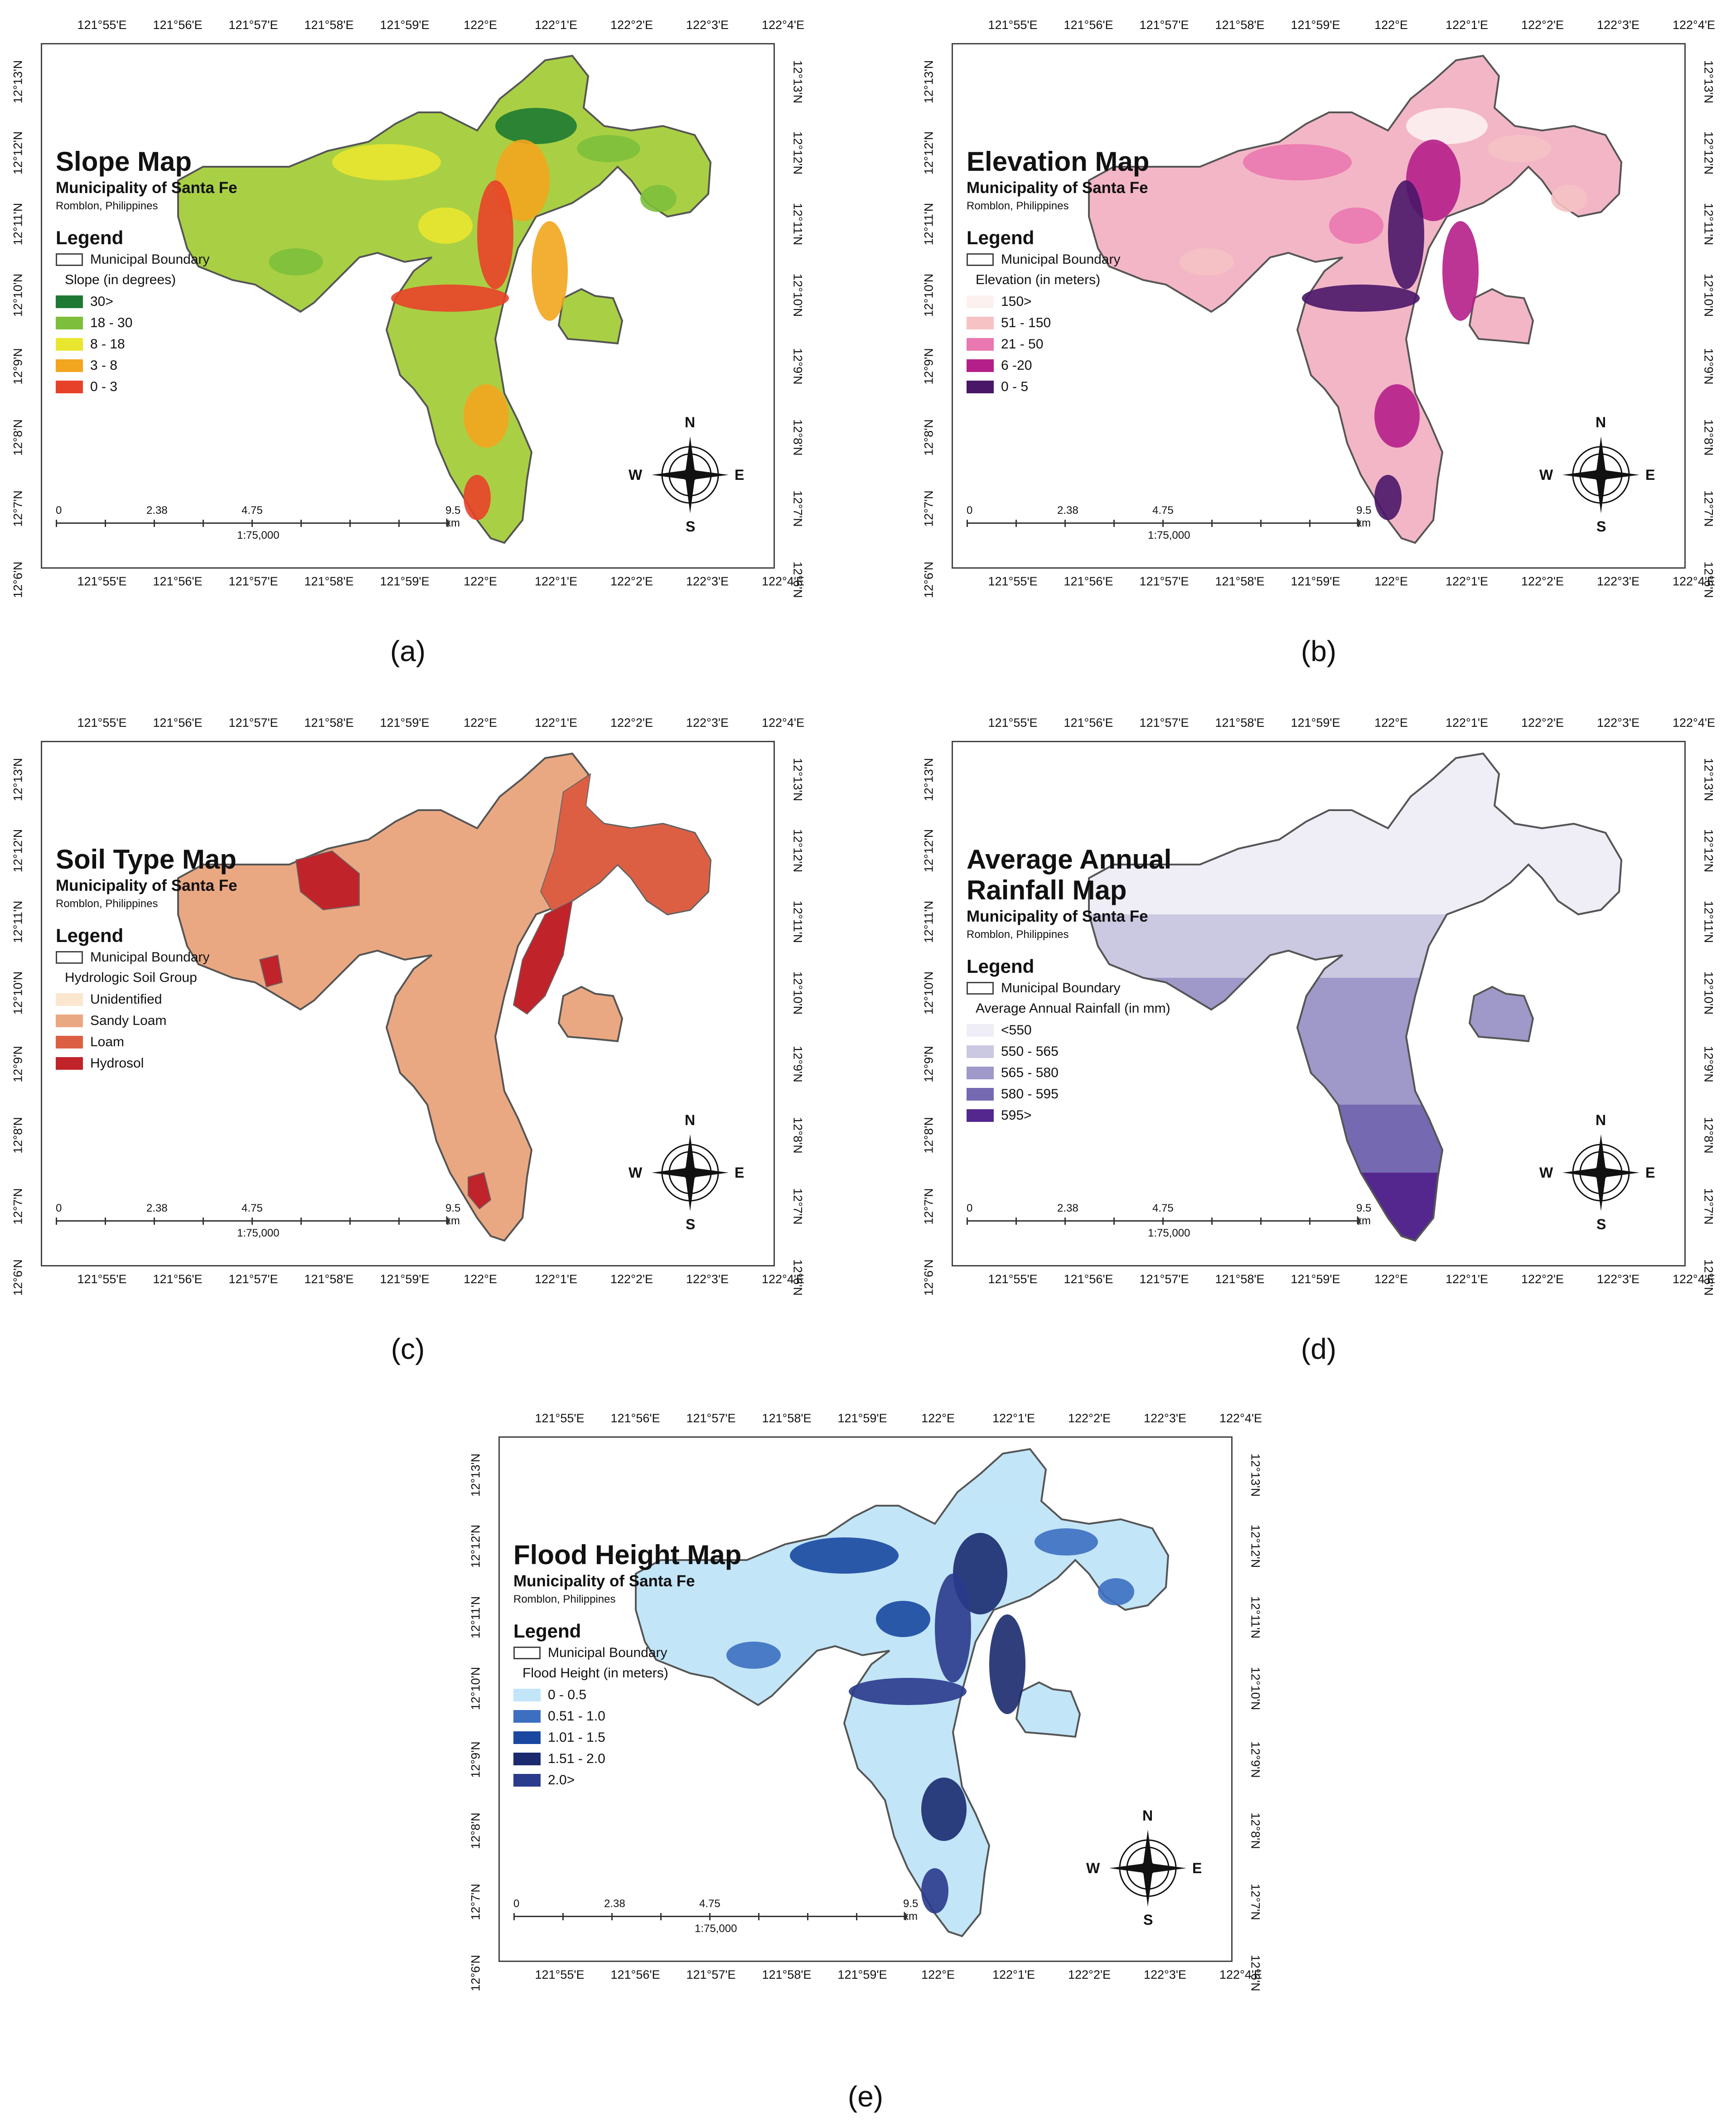  I want to click on legend-boundary: Municipal Boundary, so click(132, 957).